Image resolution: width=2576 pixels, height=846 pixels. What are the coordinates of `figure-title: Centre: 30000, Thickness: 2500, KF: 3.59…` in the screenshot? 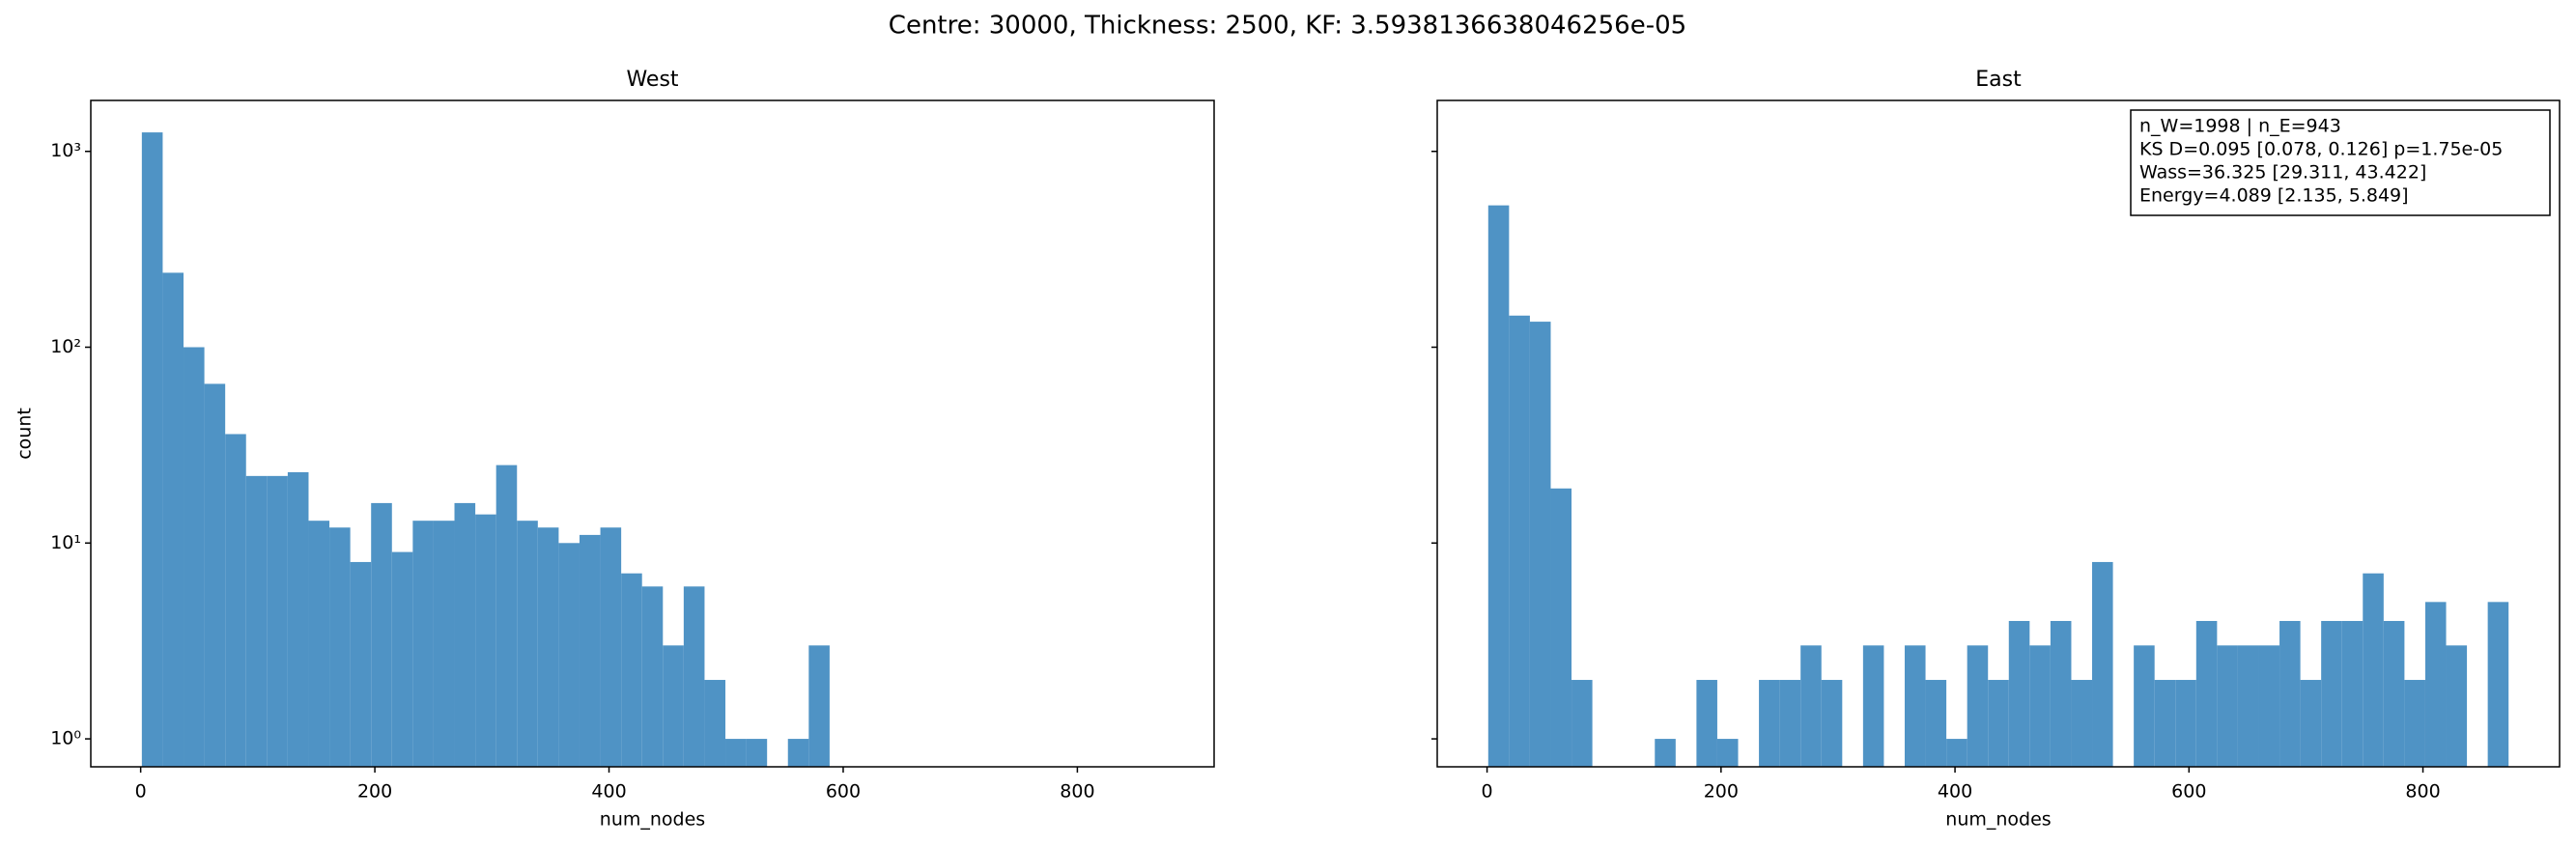 It's located at (1287, 26).